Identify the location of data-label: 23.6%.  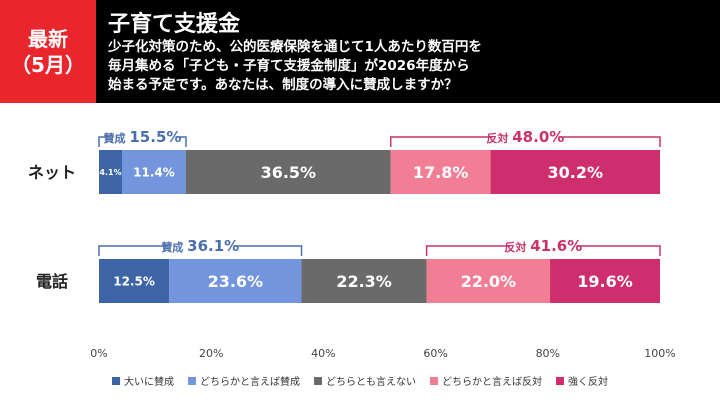
(236, 281).